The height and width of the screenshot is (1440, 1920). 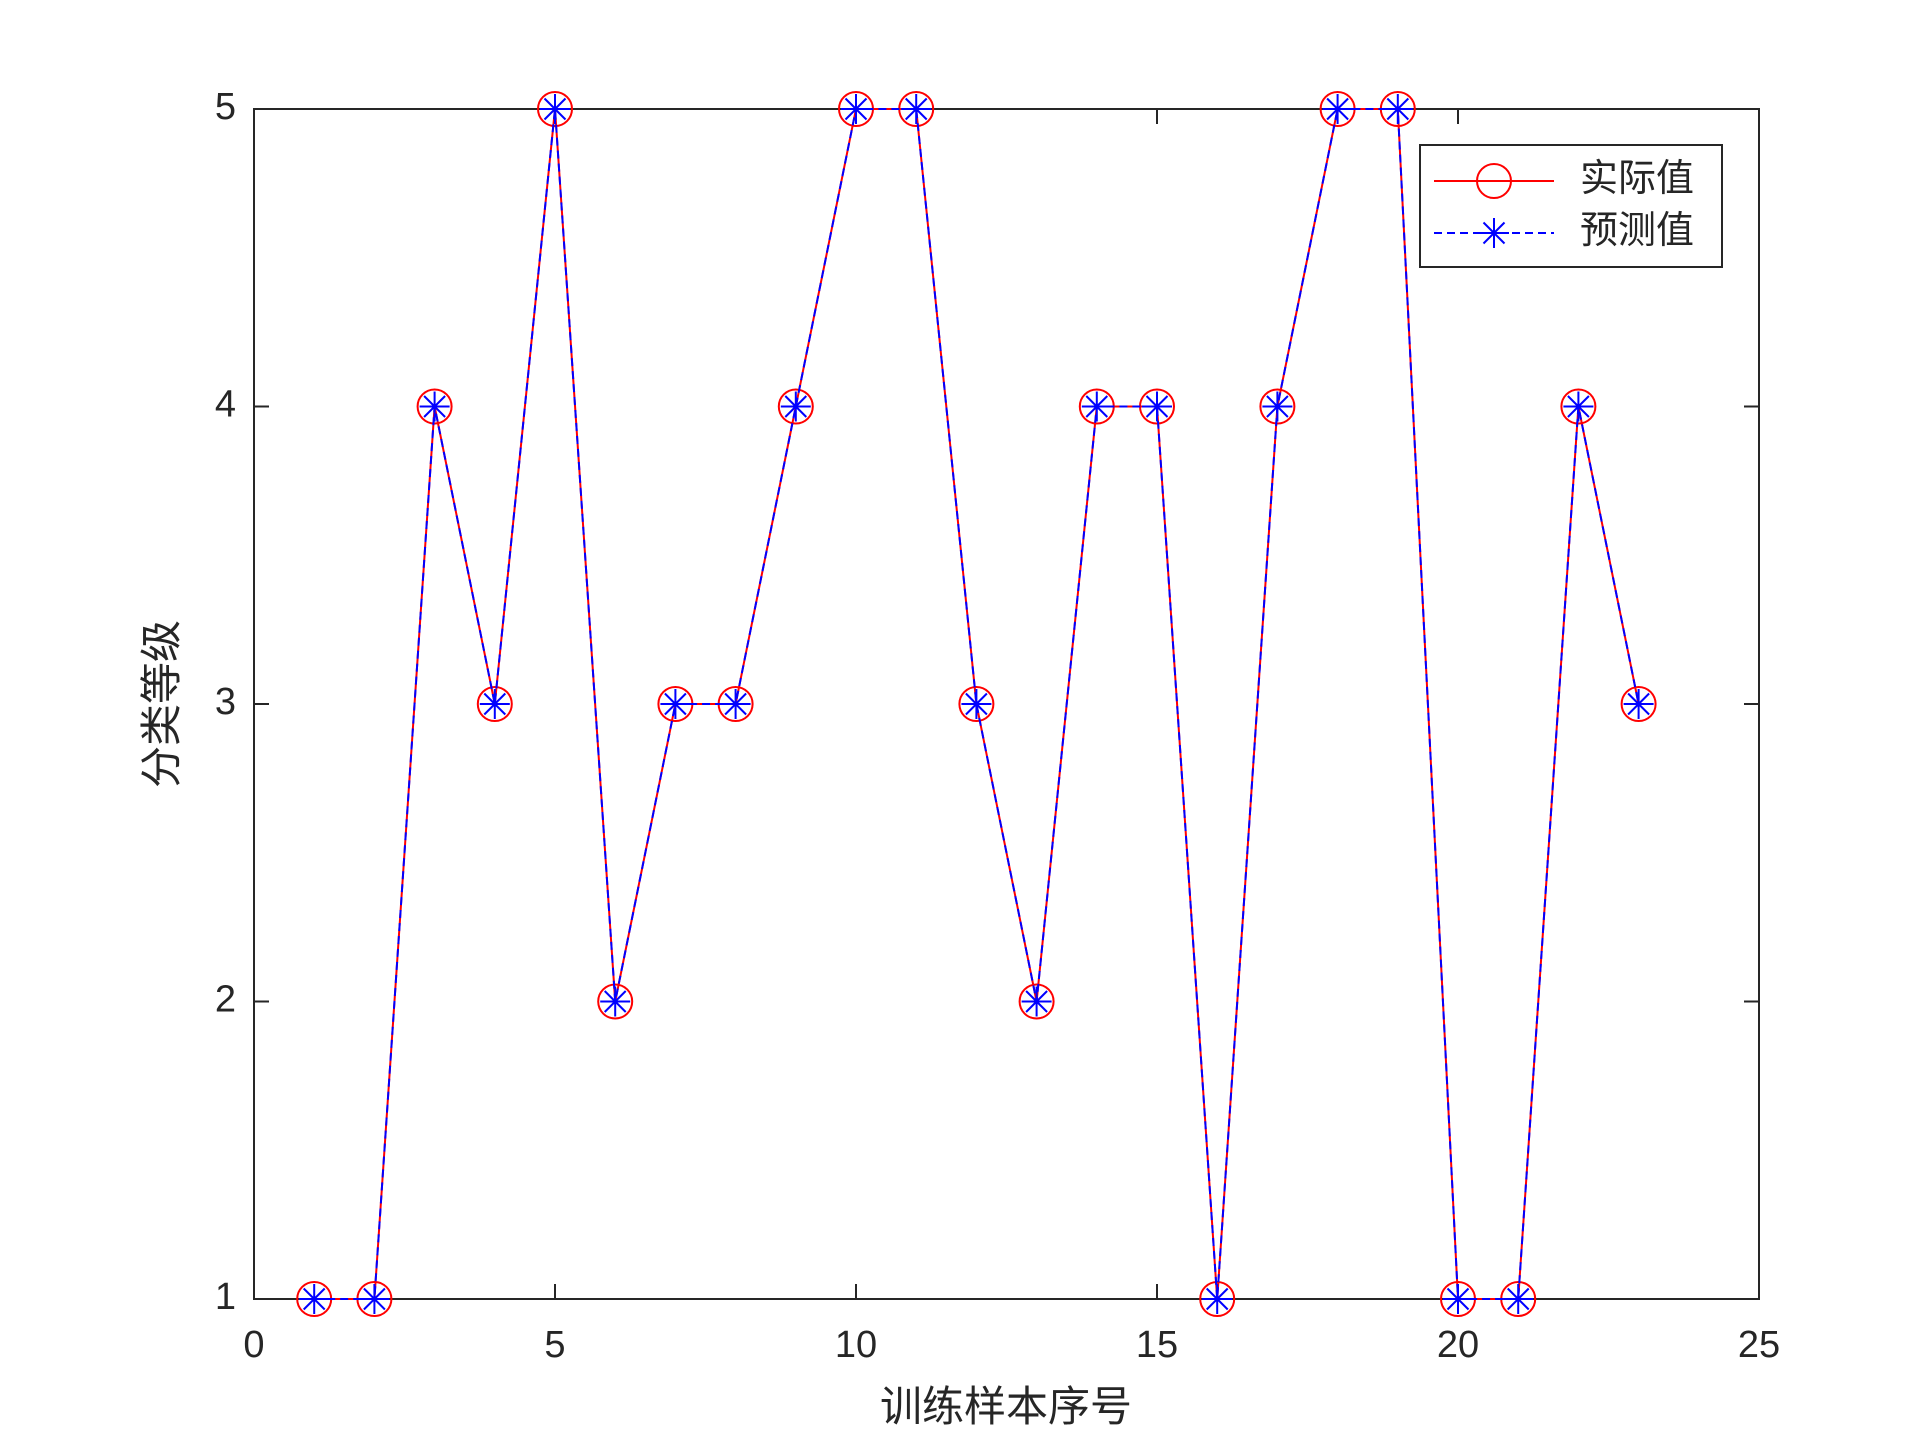 I want to click on x-tick-label: 15, so click(x=1157, y=1345).